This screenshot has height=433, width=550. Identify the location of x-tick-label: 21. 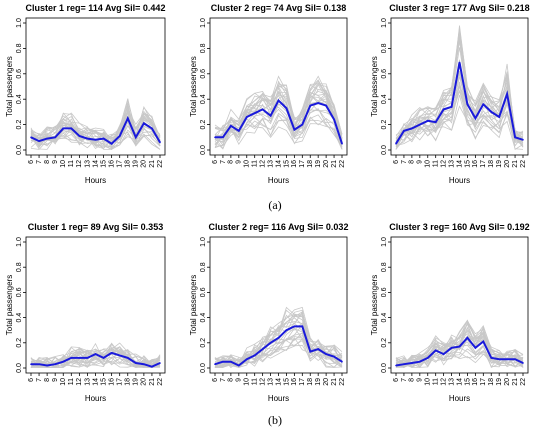
(334, 382).